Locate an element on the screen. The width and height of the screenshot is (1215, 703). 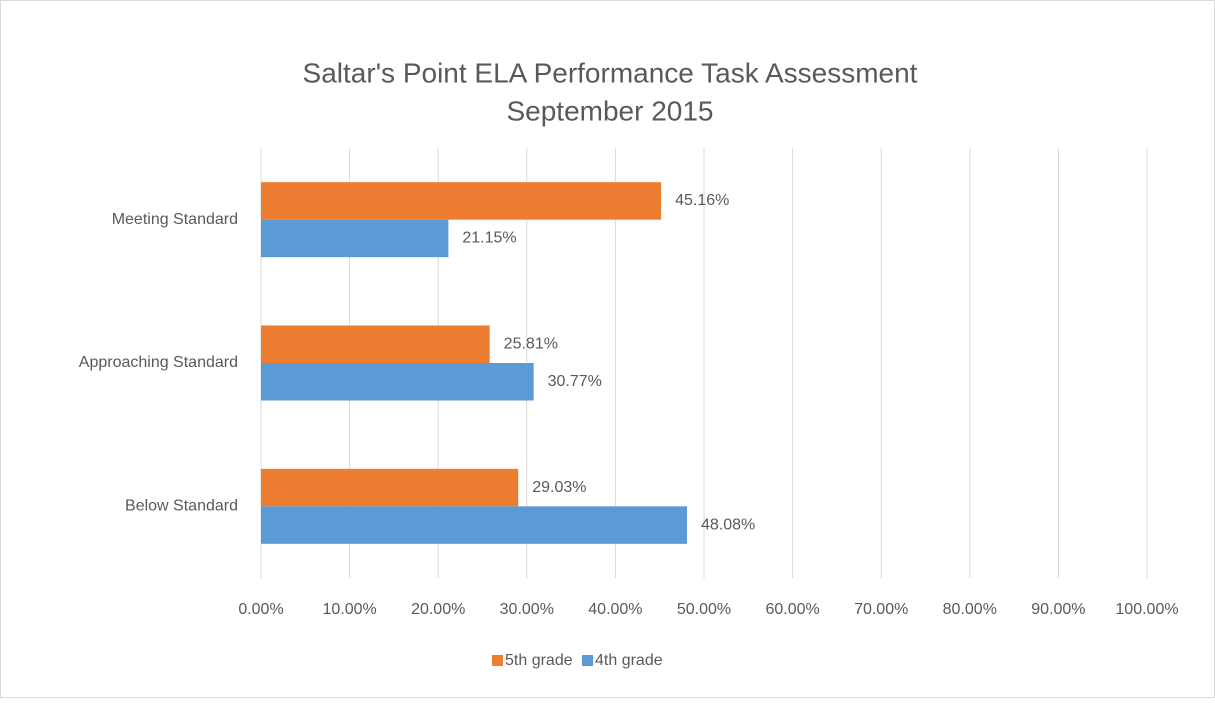
x-tick-label: 20.00% is located at coordinates (438, 609).